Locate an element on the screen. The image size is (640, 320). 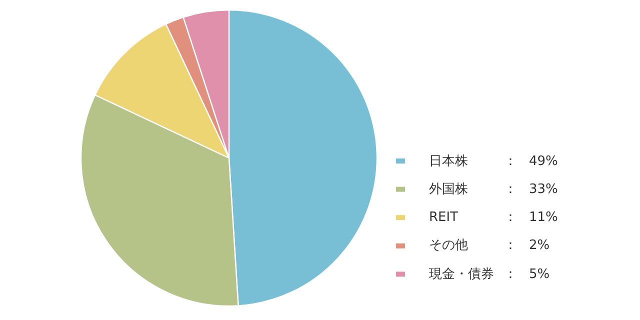
legend-label: 現金・債券 is located at coordinates (461, 274).